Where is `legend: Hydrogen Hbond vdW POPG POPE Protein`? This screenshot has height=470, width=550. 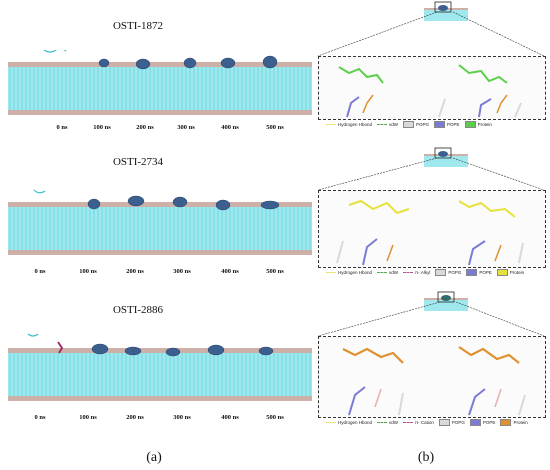 legend: Hydrogen Hbond vdW POPG POPE Protein is located at coordinates (436, 124).